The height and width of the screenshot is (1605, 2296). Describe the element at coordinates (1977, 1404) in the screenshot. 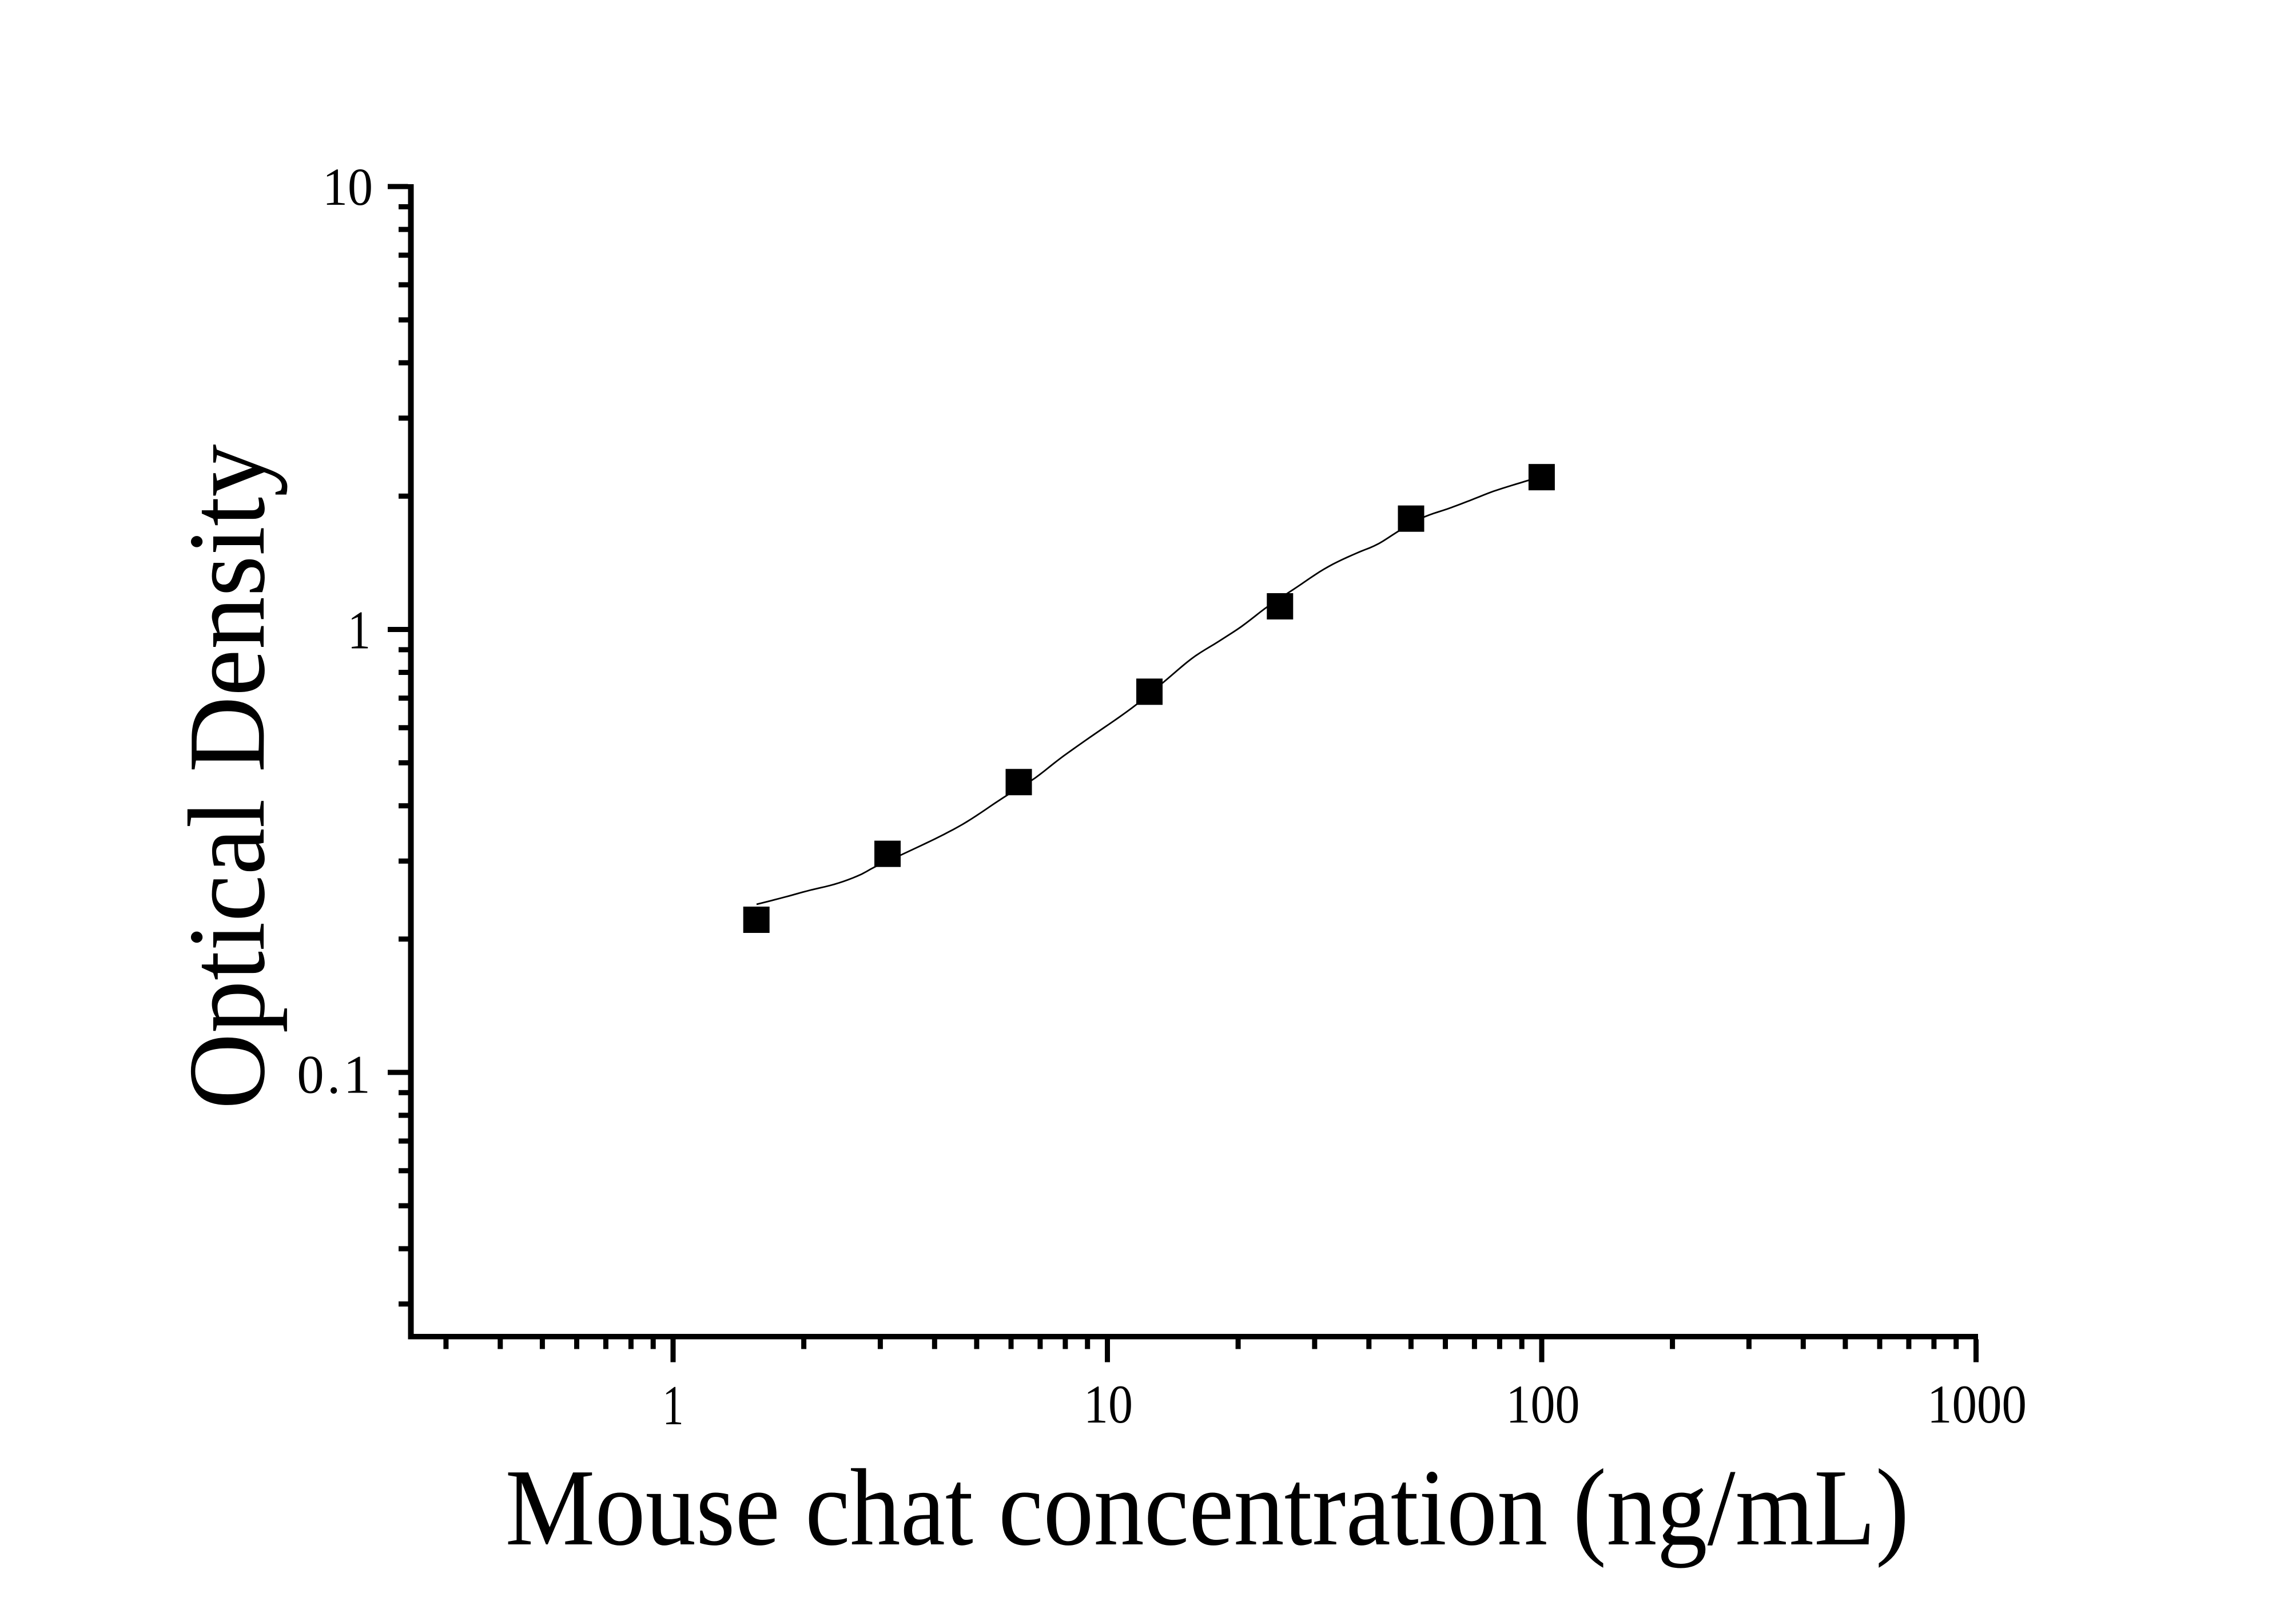

I see `svg-text: 1000` at that location.